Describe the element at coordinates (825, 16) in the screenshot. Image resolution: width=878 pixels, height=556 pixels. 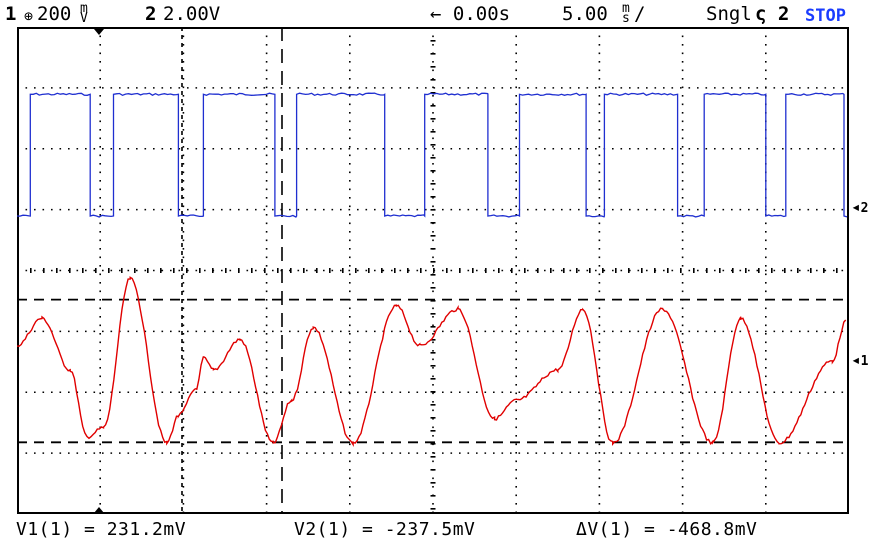
I see `run-state-badge: STOP` at that location.